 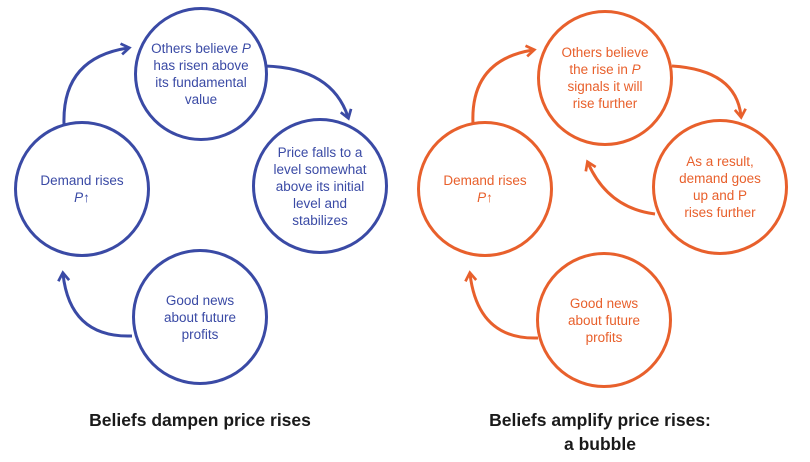 What do you see at coordinates (320, 152) in the screenshot?
I see `node-text-line: Price falls to a` at bounding box center [320, 152].